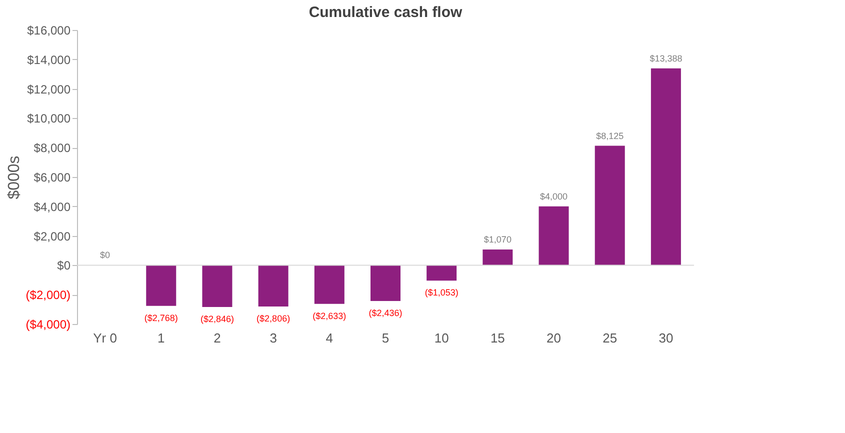 This screenshot has height=433, width=845. What do you see at coordinates (105, 255) in the screenshot?
I see `data-label: $0` at bounding box center [105, 255].